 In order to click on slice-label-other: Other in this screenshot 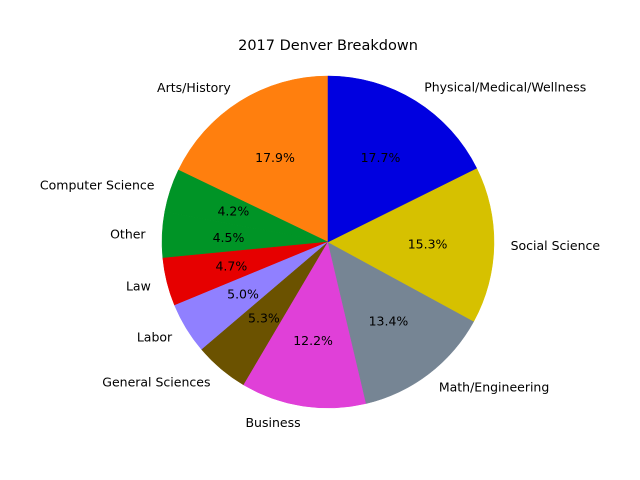, I will do `click(128, 233)`.